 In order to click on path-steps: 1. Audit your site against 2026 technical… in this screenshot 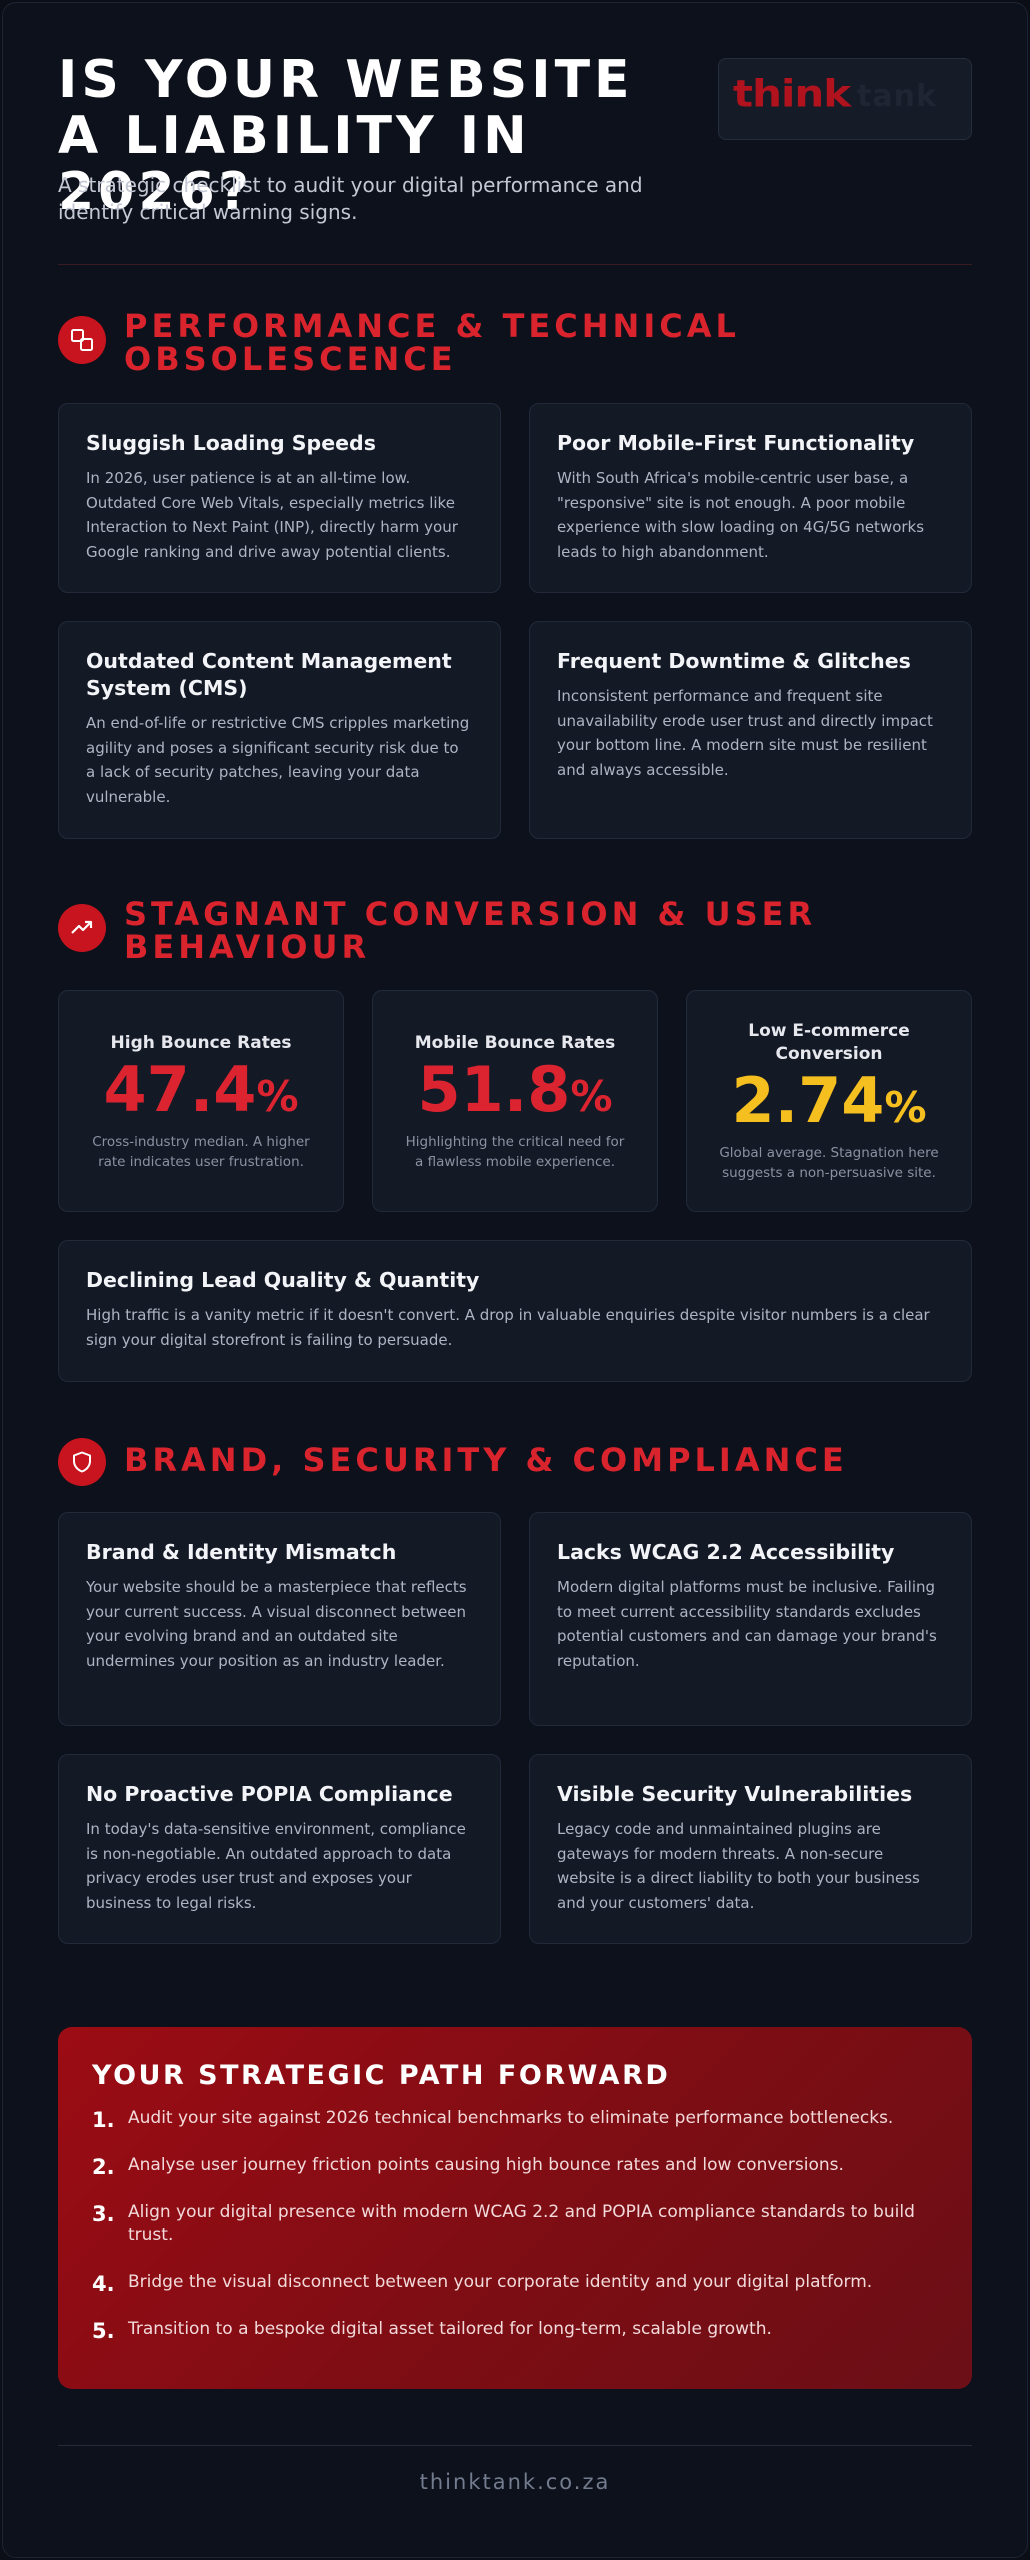, I will do `click(514, 2225)`.